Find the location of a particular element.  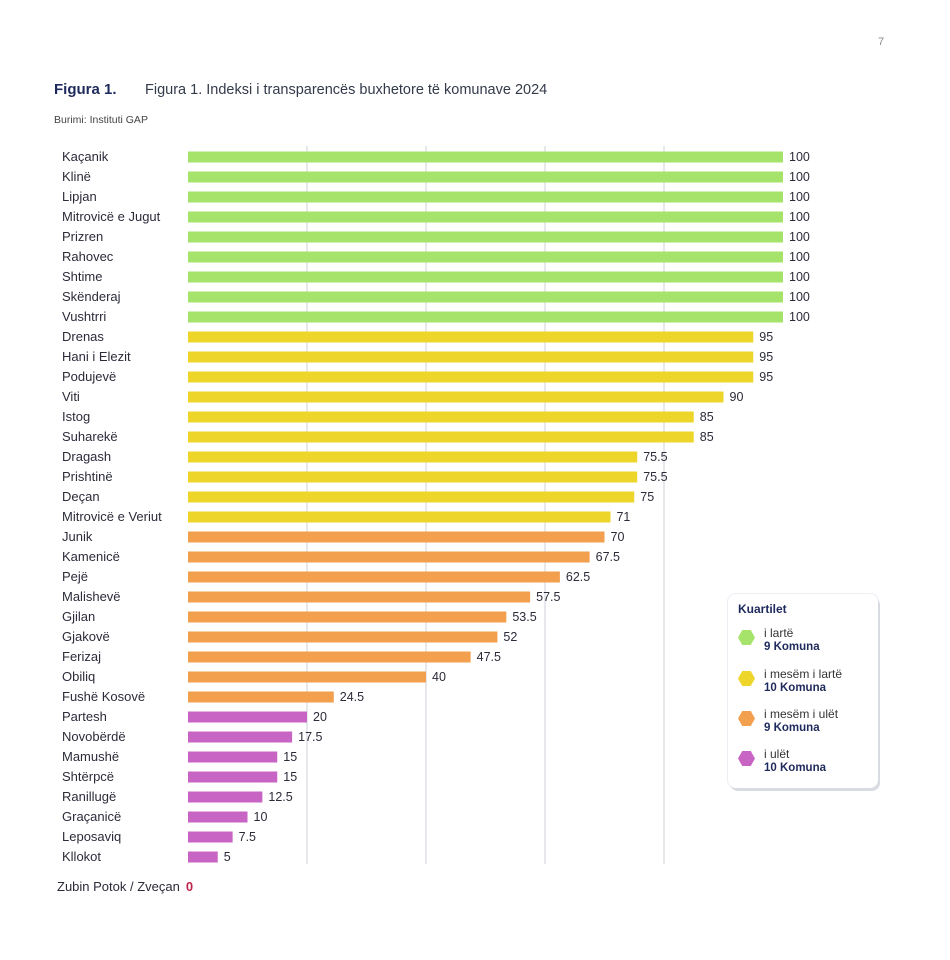

value-label: 62.5 is located at coordinates (578, 577).